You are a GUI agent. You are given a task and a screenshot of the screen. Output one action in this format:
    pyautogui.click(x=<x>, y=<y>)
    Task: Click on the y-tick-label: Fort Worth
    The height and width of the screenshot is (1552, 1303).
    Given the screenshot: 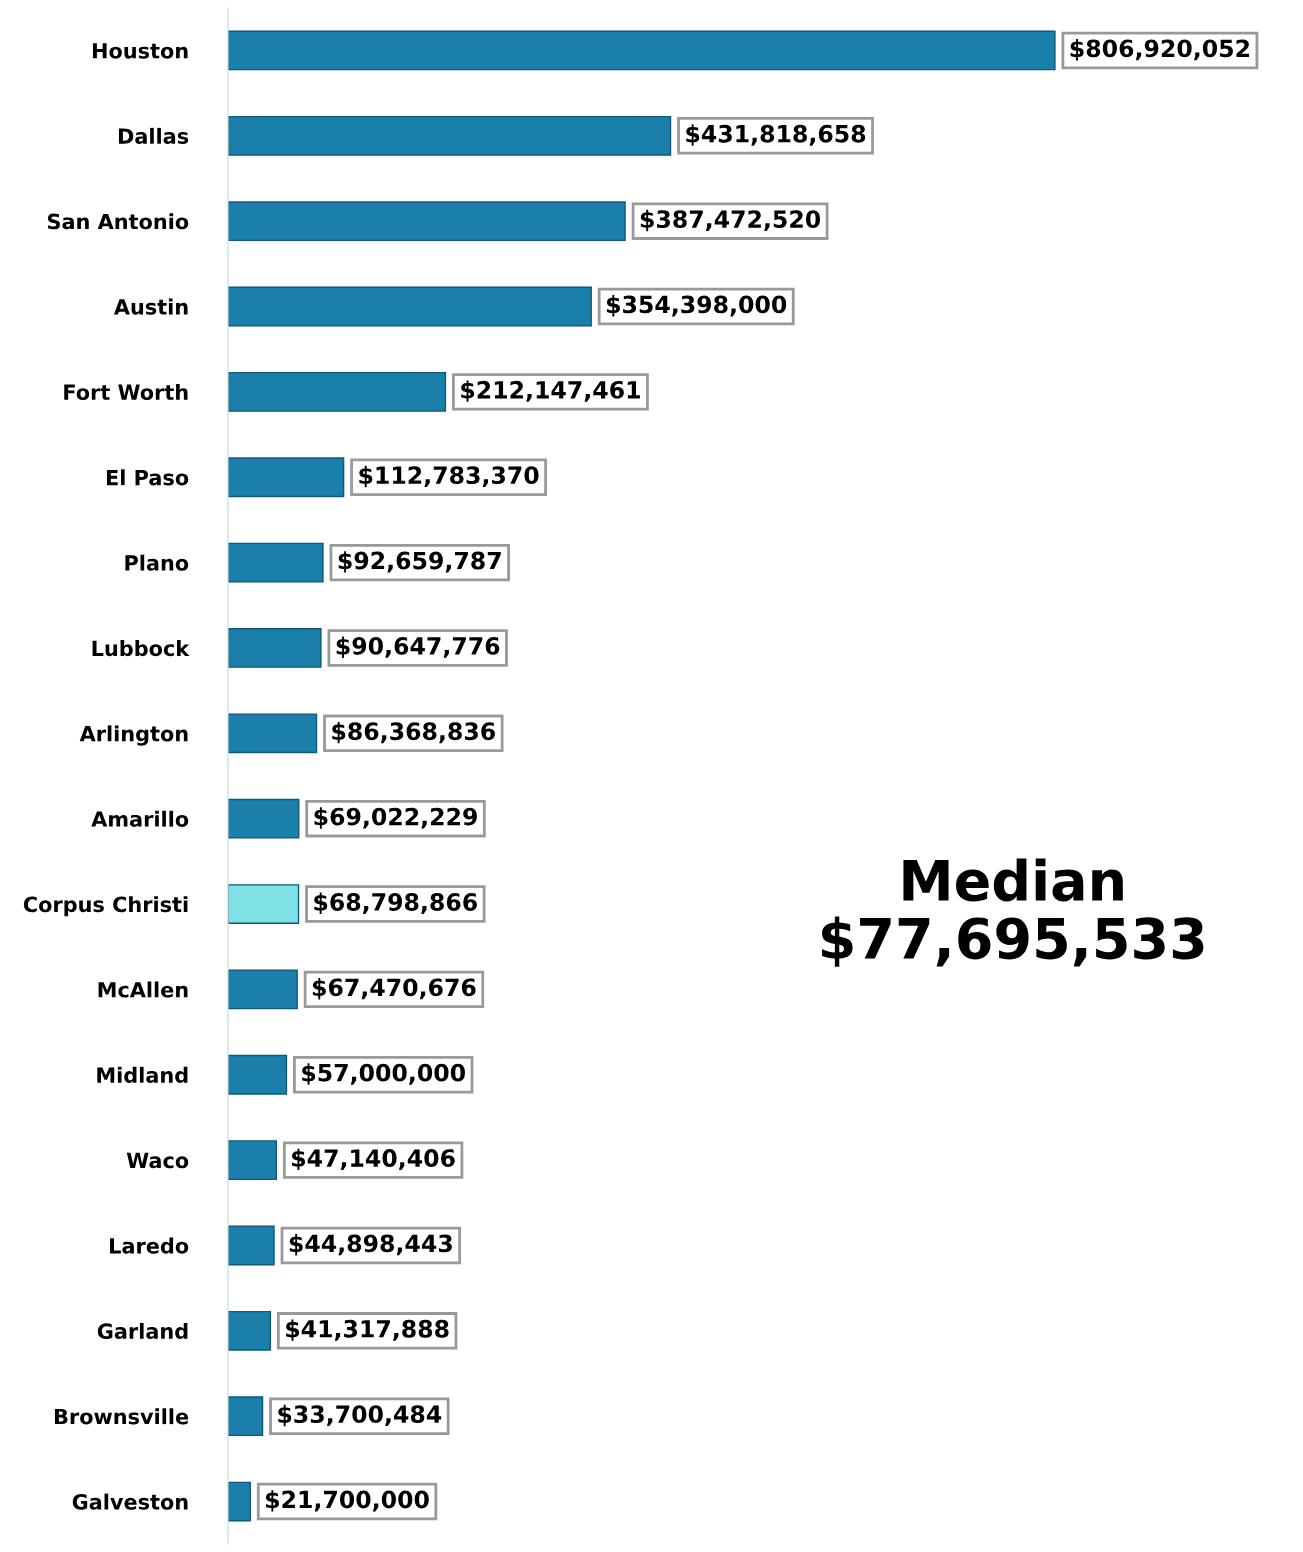 What is the action you would take?
    pyautogui.click(x=126, y=392)
    